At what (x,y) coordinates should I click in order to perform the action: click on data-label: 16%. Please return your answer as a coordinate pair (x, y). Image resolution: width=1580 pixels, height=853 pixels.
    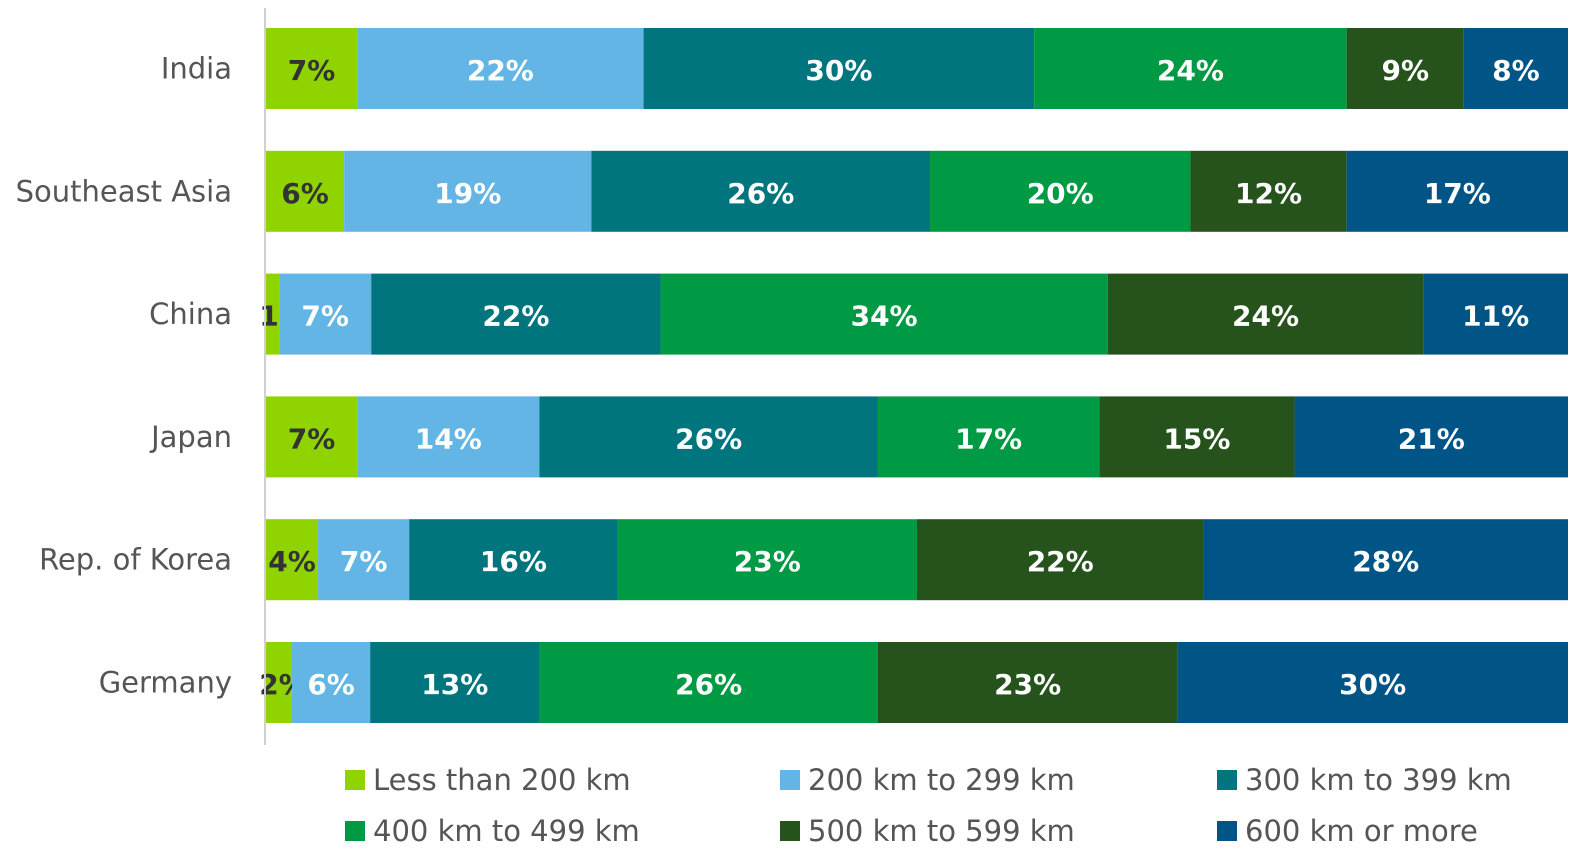
    Looking at the image, I should click on (513, 561).